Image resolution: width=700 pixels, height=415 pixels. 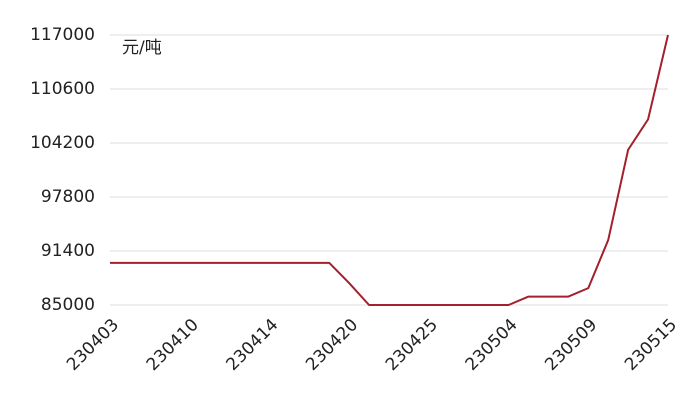 I want to click on y-unit-label: 元/吨, so click(x=142, y=48).